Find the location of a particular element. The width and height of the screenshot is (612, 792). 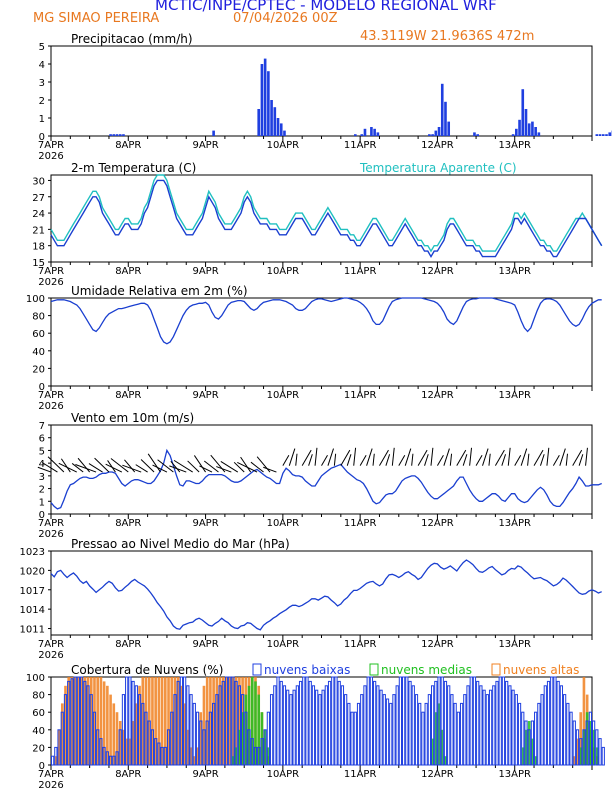

chart-header-location: MG SIMAO PEREIRA is located at coordinates (96, 18).